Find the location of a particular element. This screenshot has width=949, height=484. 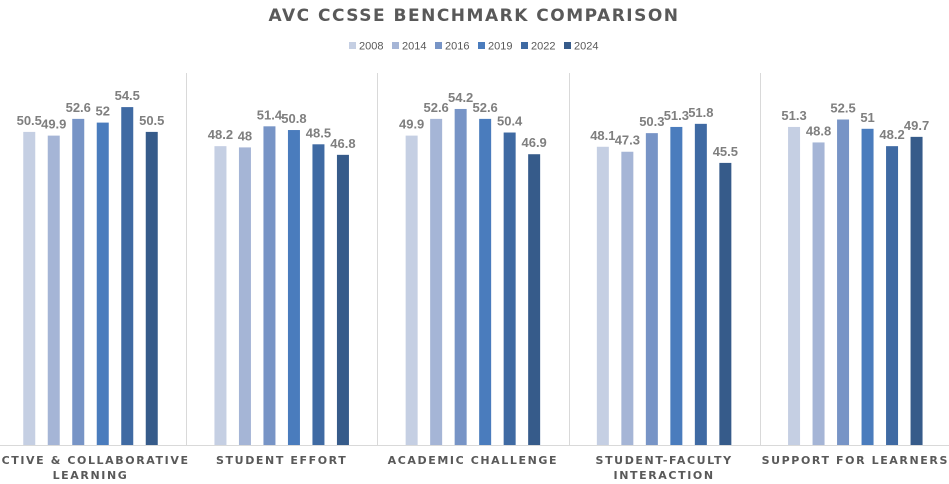

data-label-2014: 47.3 is located at coordinates (627, 140).